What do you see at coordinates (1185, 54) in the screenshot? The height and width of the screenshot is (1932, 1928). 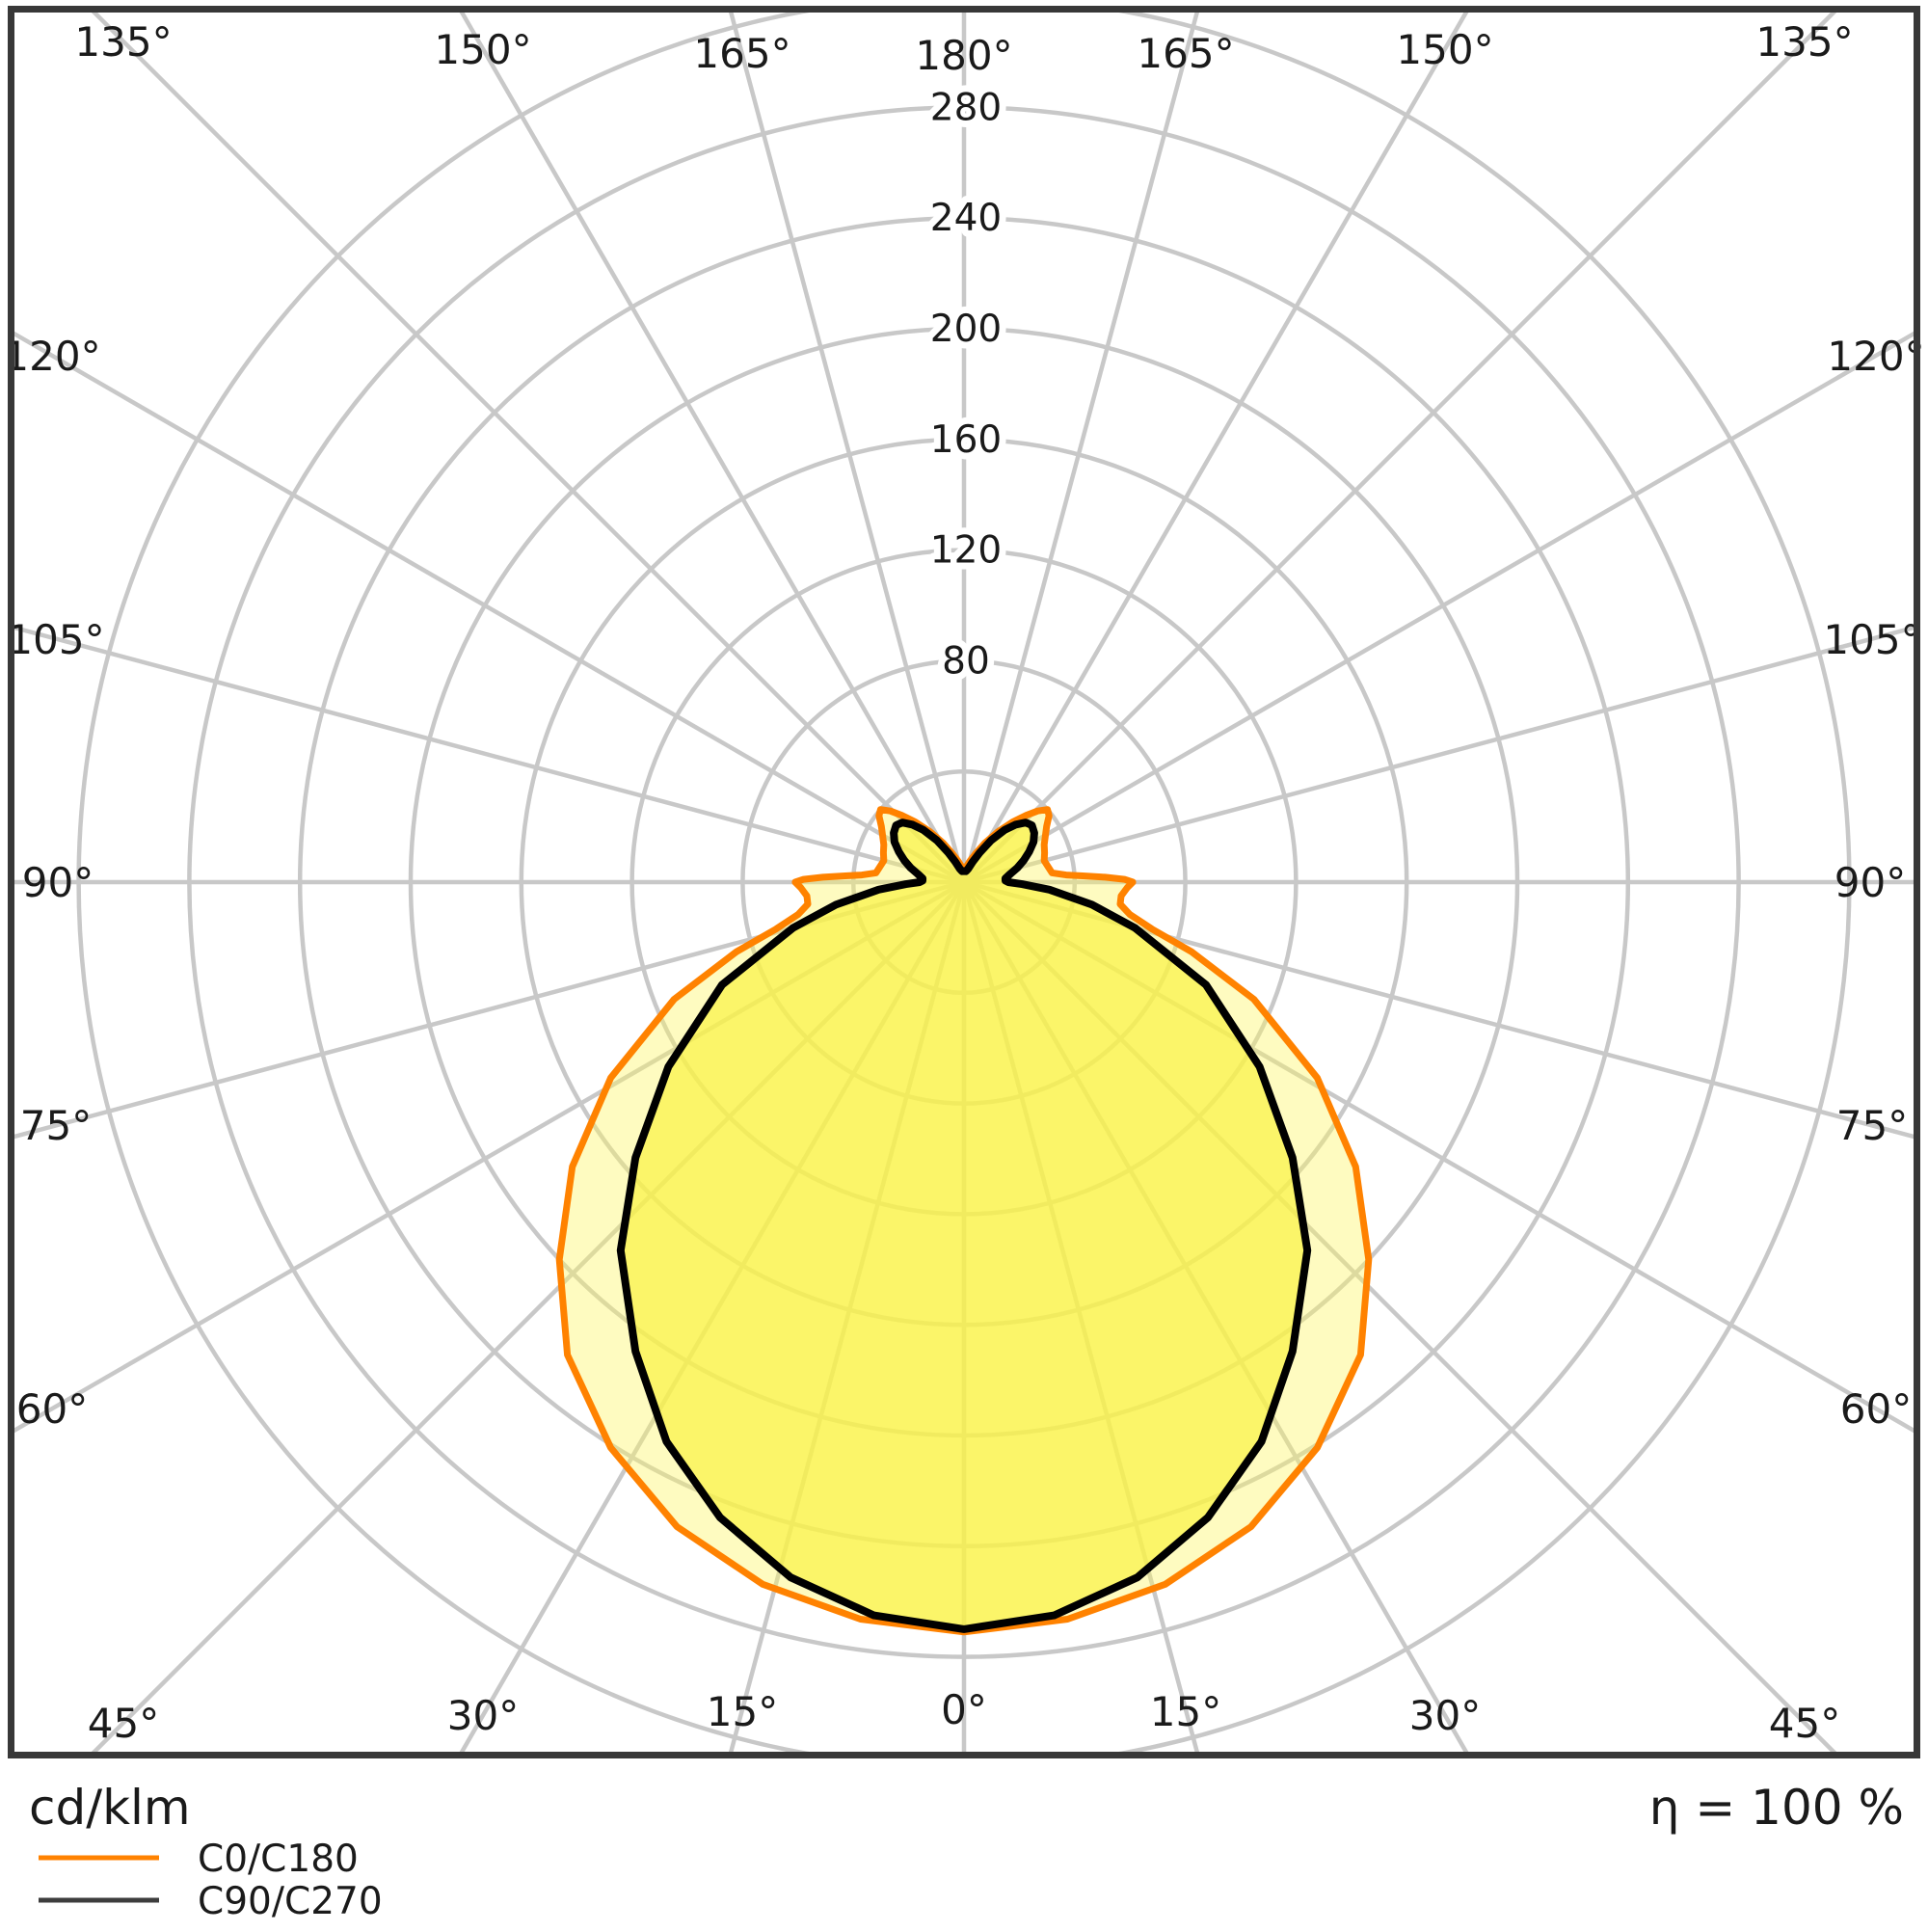 I see `angle-label-165-right: 165°` at bounding box center [1185, 54].